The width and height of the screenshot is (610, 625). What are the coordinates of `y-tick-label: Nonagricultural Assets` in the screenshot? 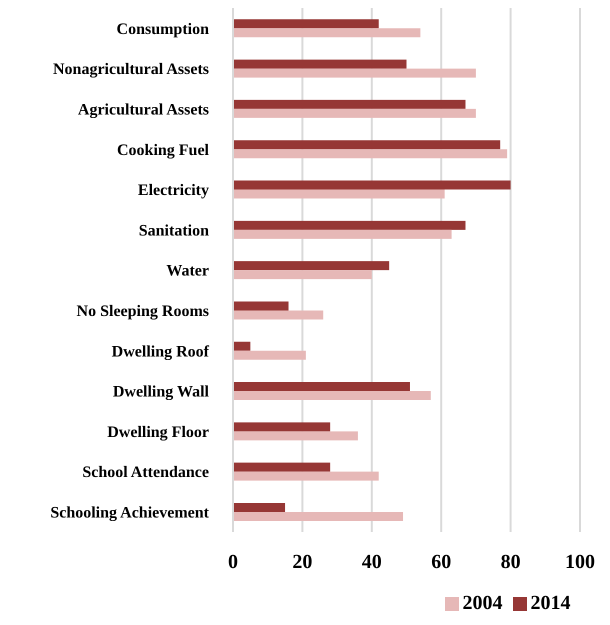 It's located at (131, 69).